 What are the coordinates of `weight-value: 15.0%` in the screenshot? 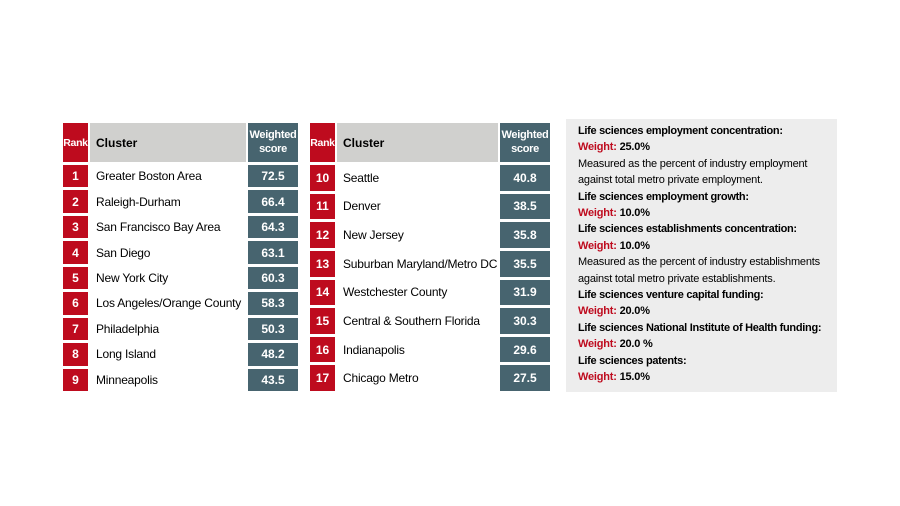 It's located at (634, 377).